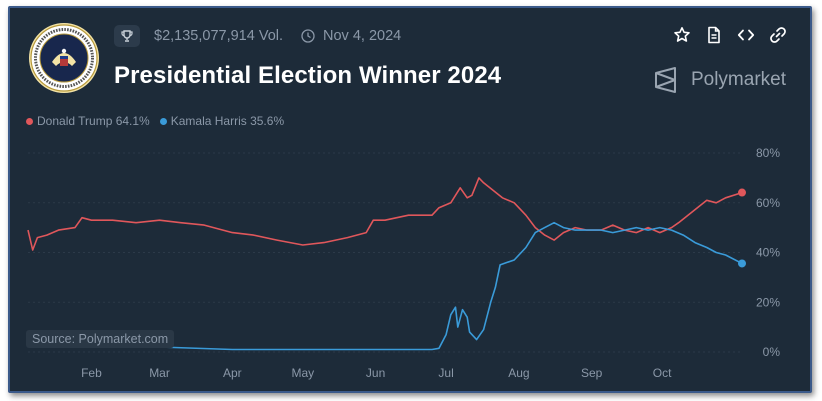  I want to click on y-tick-label: 20%, so click(768, 302).